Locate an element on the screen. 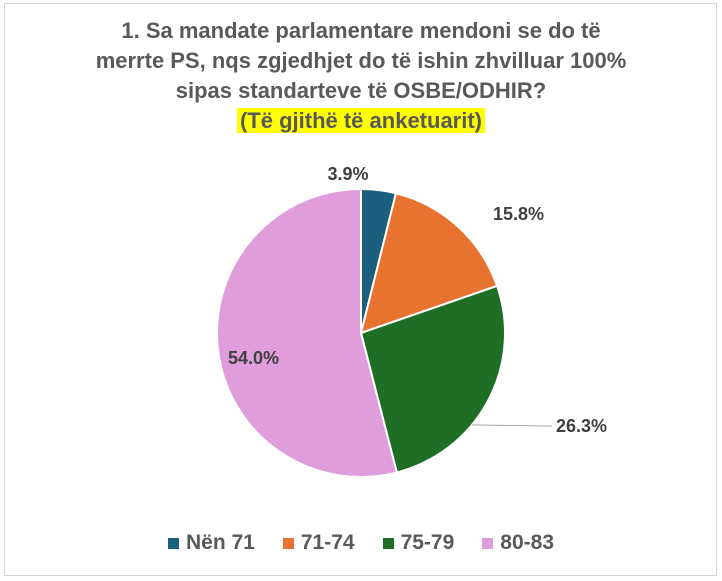 The width and height of the screenshot is (722, 581). legend-label: Nën 71 is located at coordinates (220, 542).